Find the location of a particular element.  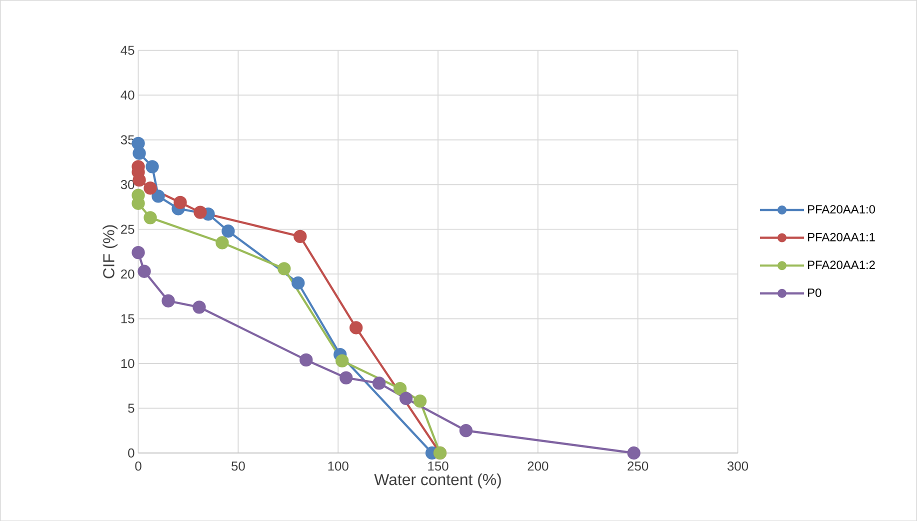

legend-label: PFA20AA1:1 is located at coordinates (841, 237).